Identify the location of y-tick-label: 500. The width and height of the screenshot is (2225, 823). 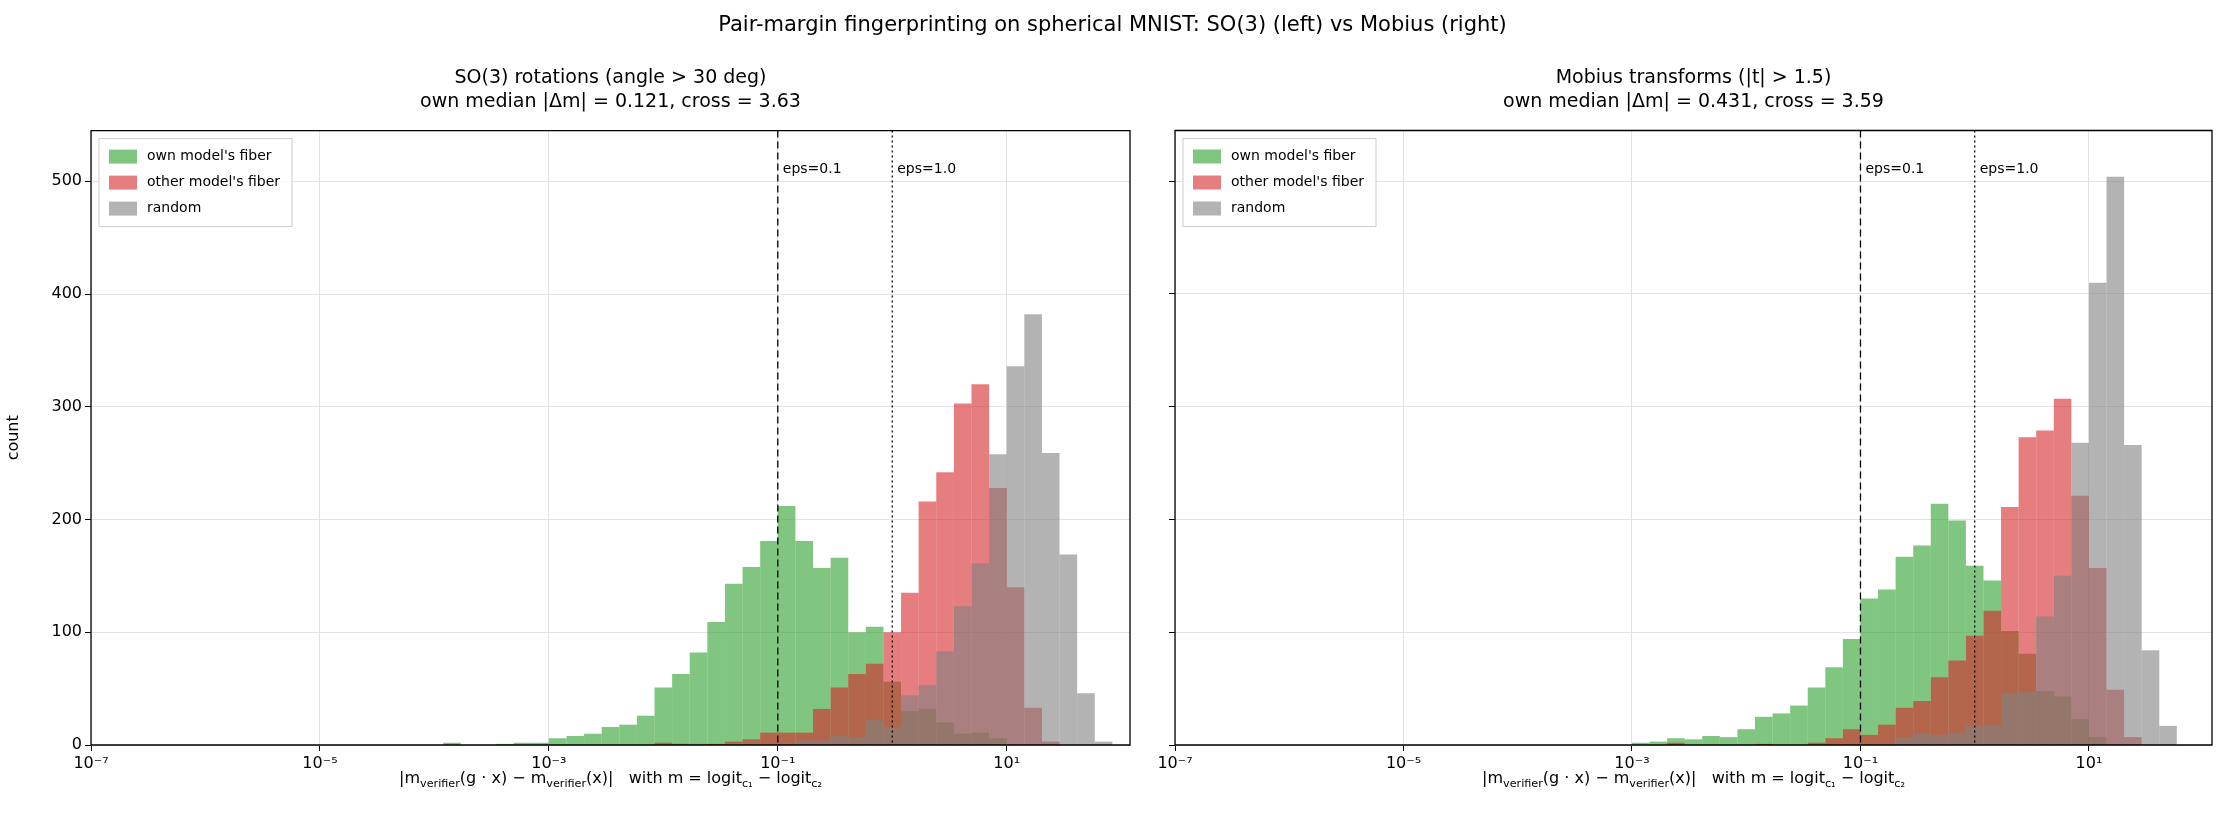
(66, 180).